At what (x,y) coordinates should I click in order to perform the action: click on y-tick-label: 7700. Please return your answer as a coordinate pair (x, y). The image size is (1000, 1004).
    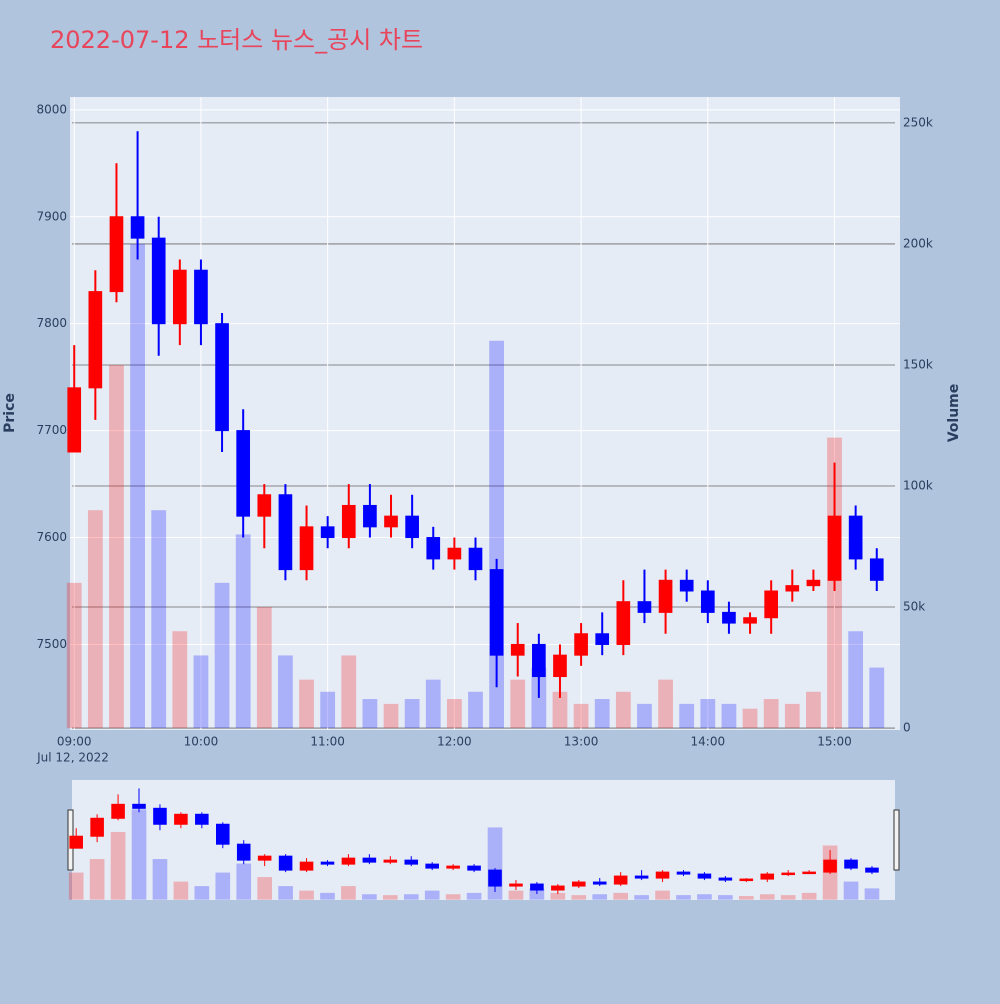
    Looking at the image, I should click on (51, 430).